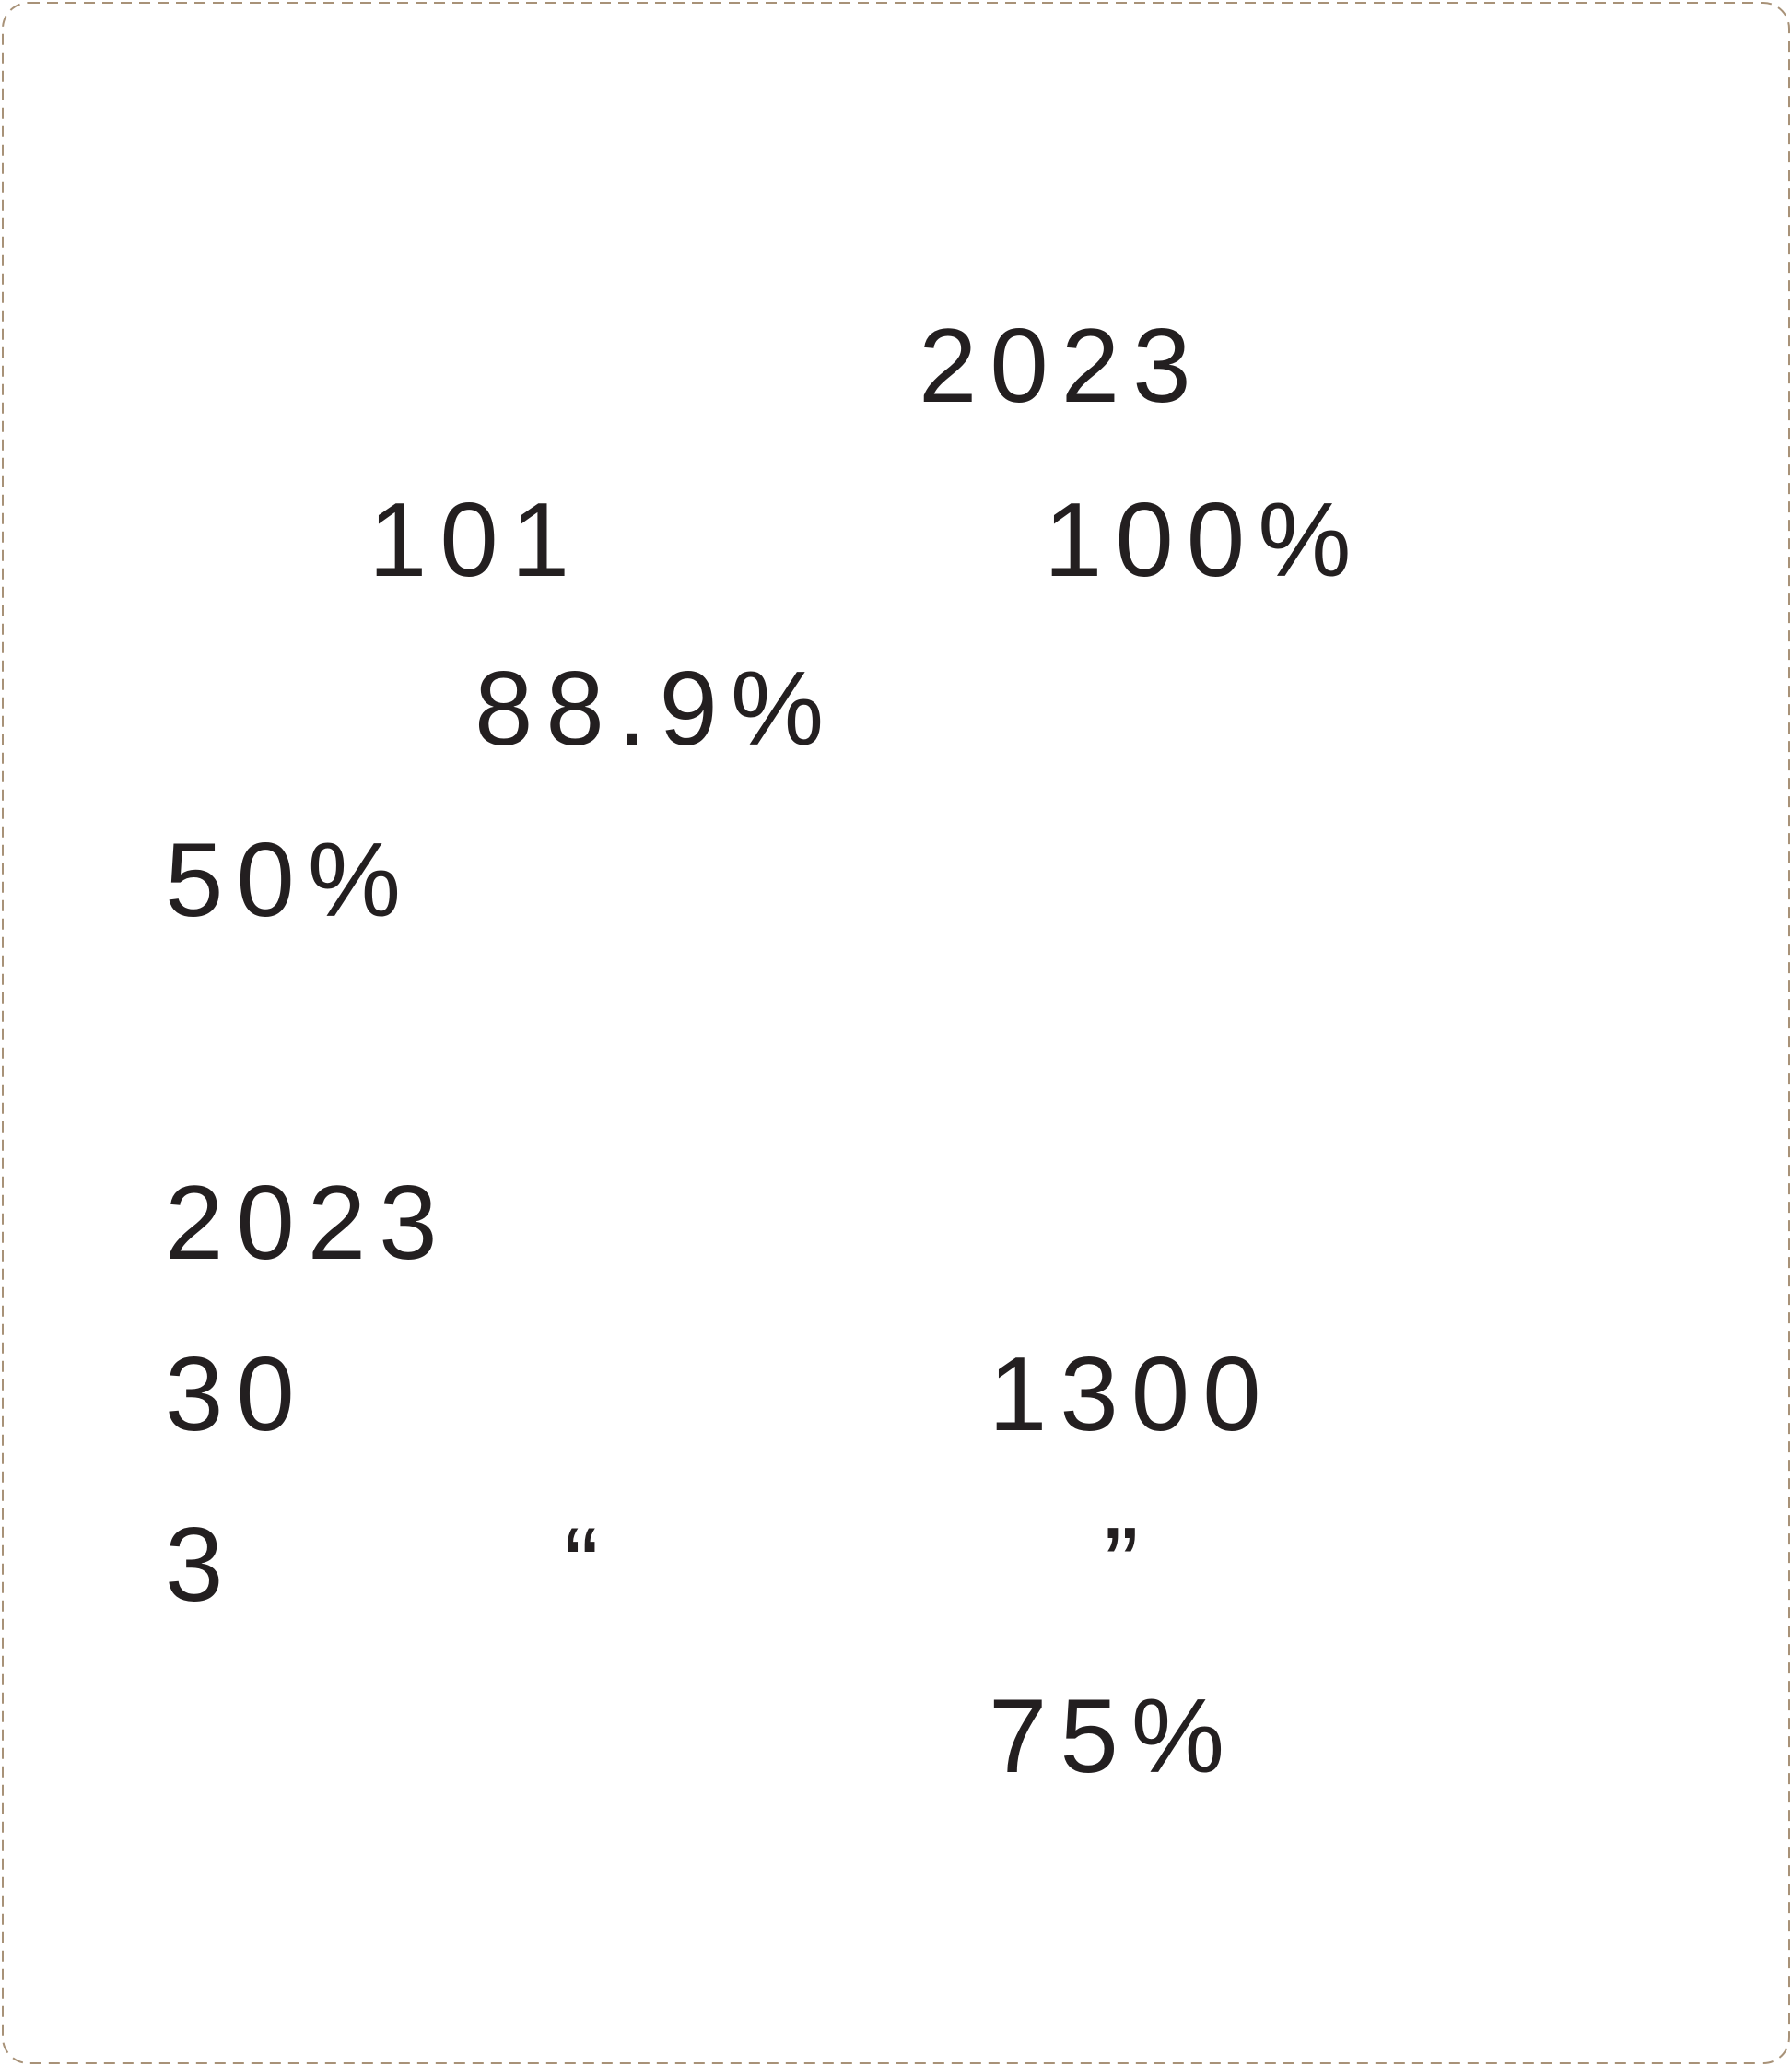 The image size is (1792, 2066). I want to click on text-fragment: 75%, so click(1113, 1737).